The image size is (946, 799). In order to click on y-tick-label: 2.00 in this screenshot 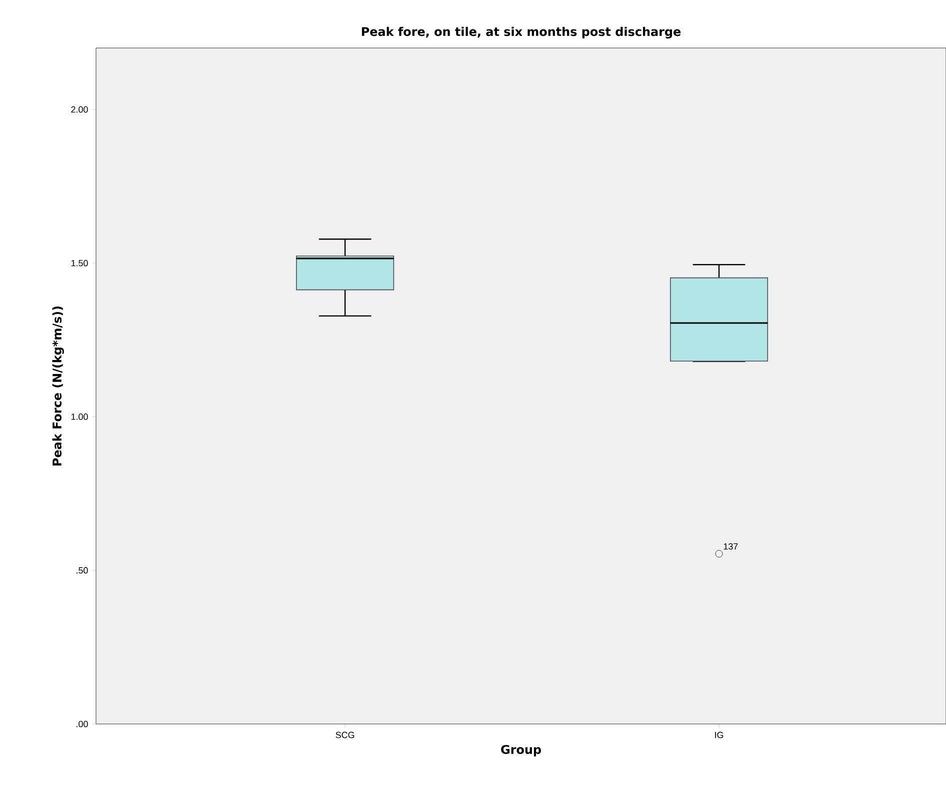, I will do `click(79, 109)`.